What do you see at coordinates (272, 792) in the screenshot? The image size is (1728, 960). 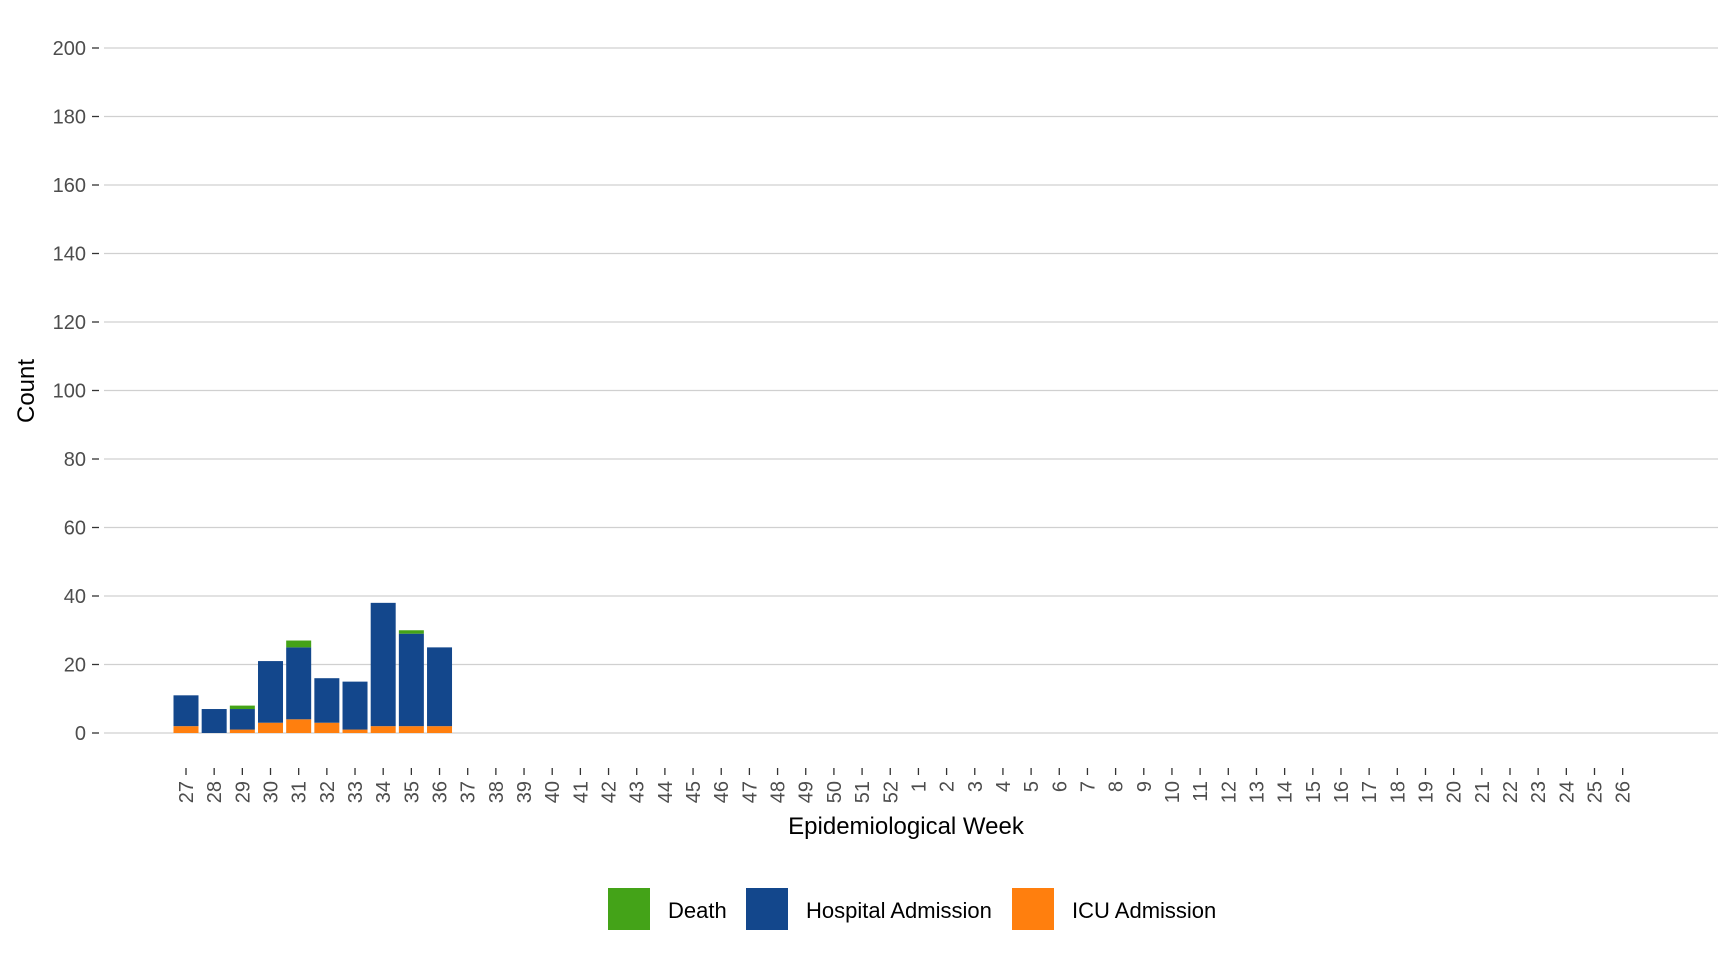 I see `x-tick-label: 30` at bounding box center [272, 792].